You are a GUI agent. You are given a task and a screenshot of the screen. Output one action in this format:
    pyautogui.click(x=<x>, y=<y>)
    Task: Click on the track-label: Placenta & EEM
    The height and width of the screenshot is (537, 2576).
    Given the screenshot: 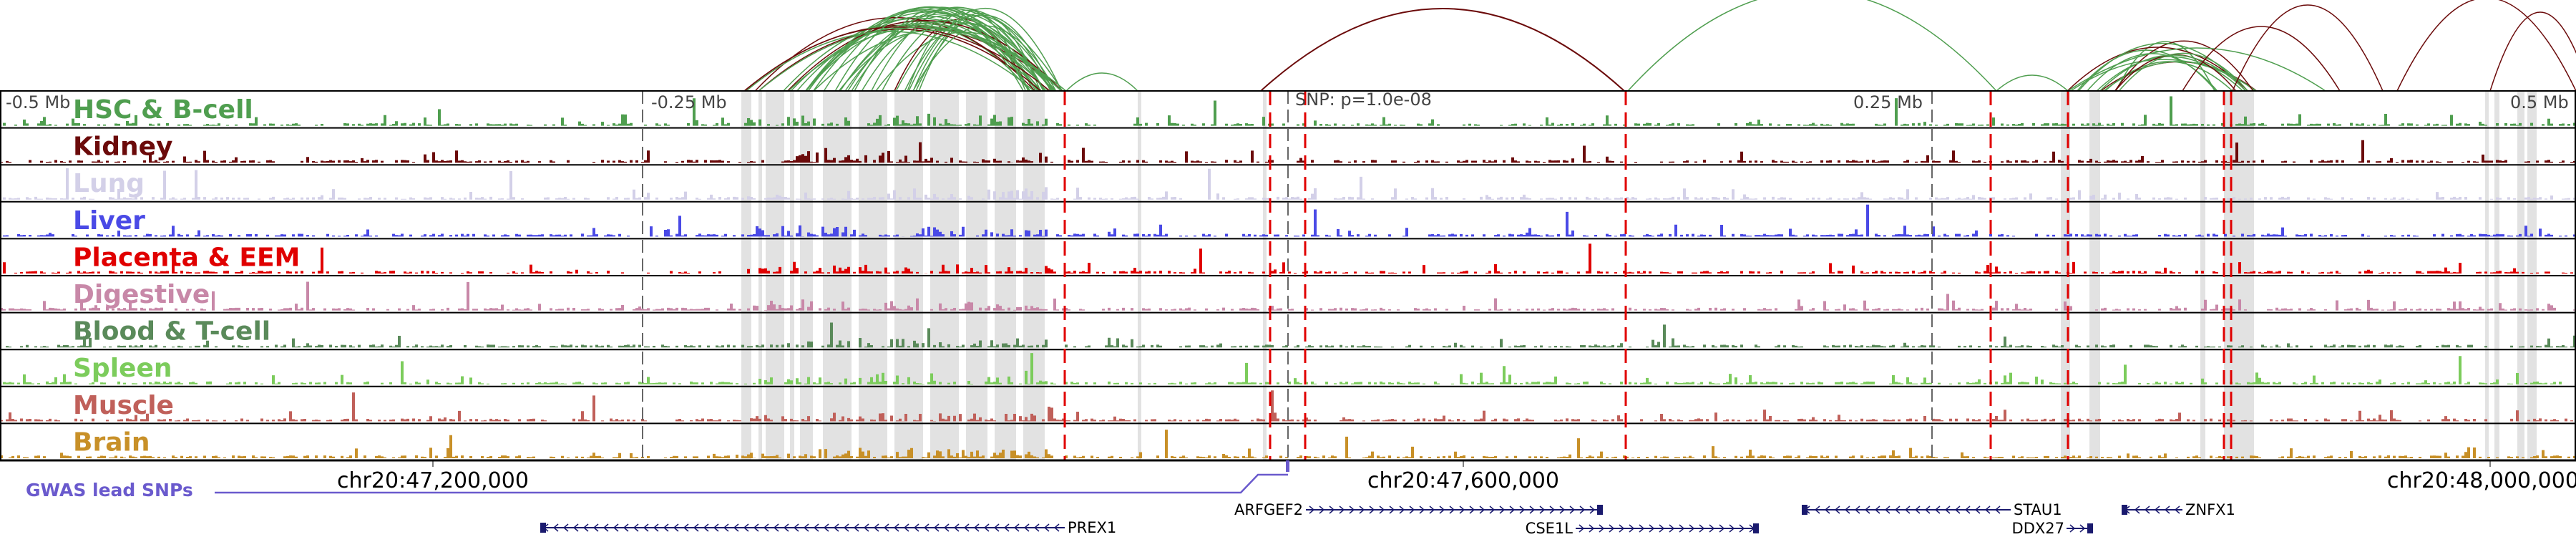 What is the action you would take?
    pyautogui.click(x=186, y=257)
    